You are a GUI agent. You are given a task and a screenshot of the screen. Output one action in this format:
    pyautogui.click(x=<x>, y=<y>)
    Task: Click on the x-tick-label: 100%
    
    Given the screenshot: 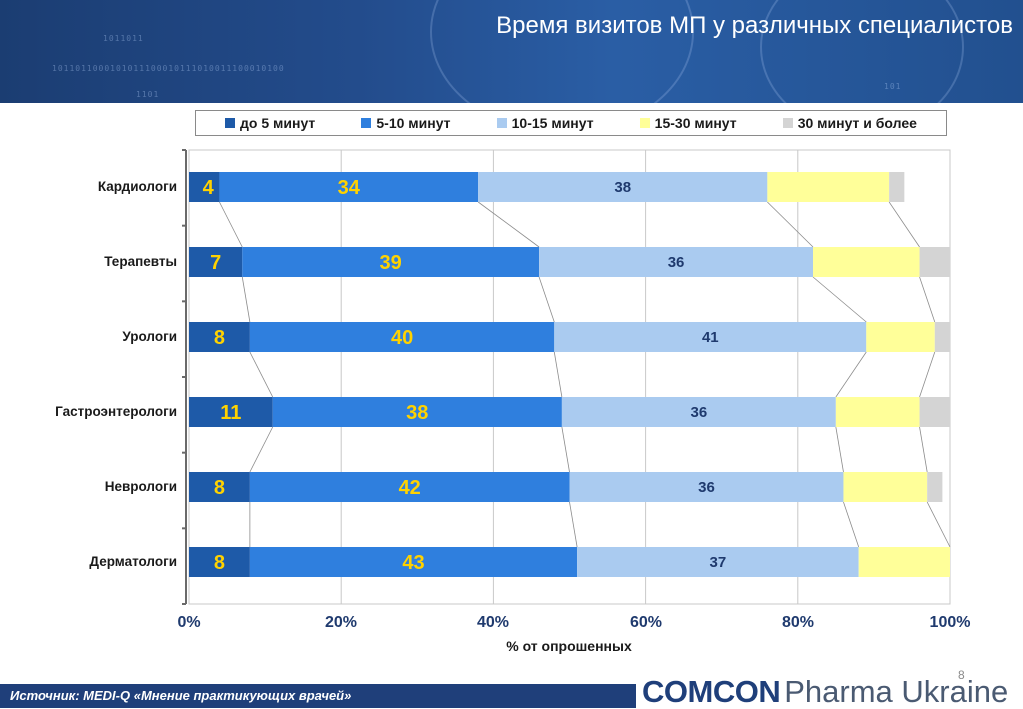 What is the action you would take?
    pyautogui.click(x=950, y=622)
    